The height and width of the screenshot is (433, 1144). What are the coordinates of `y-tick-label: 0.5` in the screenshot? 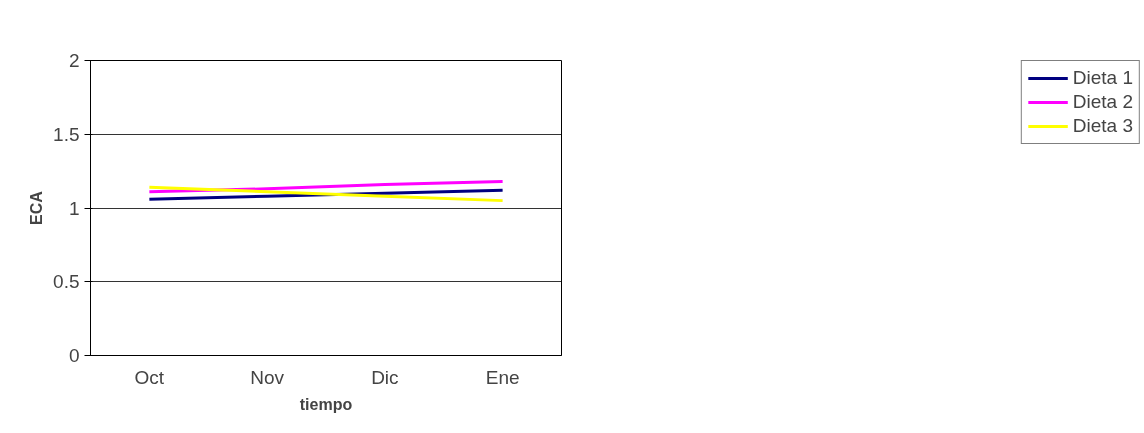 It's located at (66, 282).